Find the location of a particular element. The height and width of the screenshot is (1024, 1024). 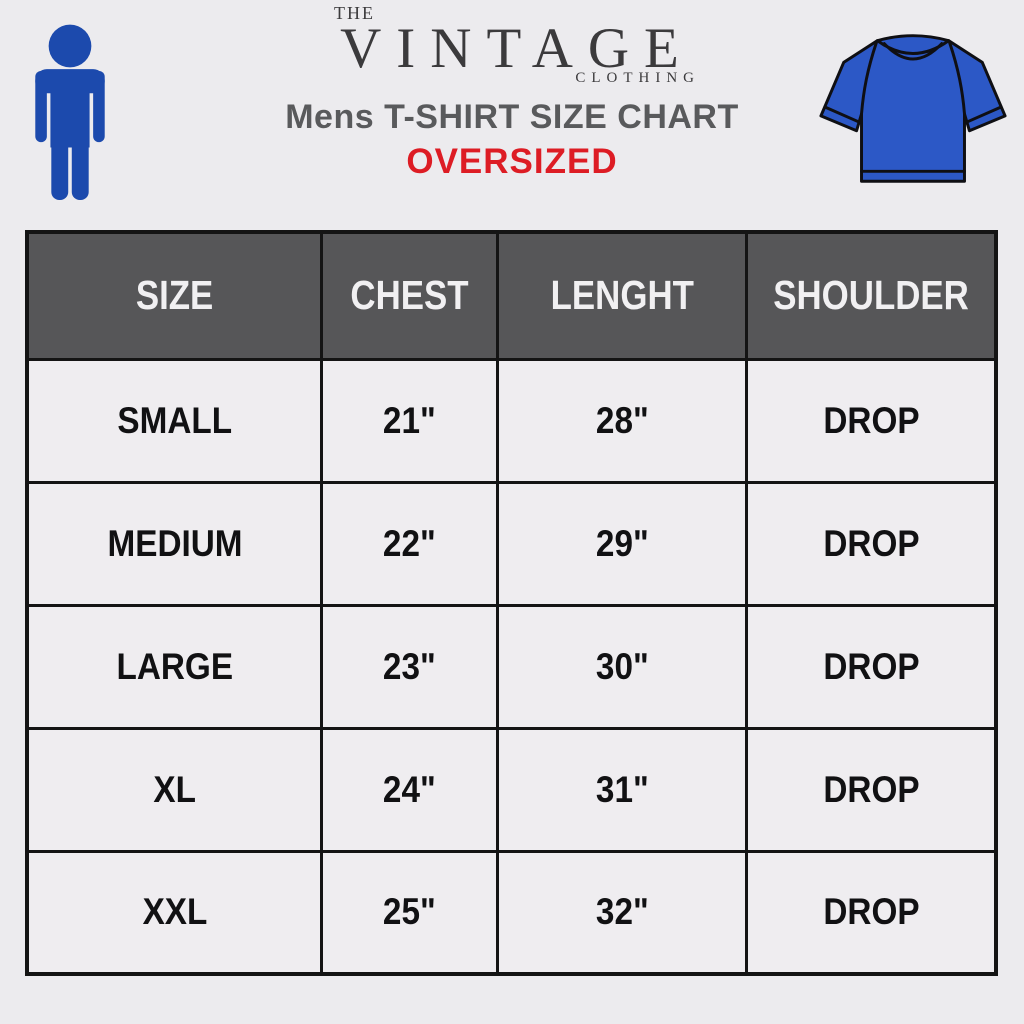

cell-chest: 21" is located at coordinates (410, 420).